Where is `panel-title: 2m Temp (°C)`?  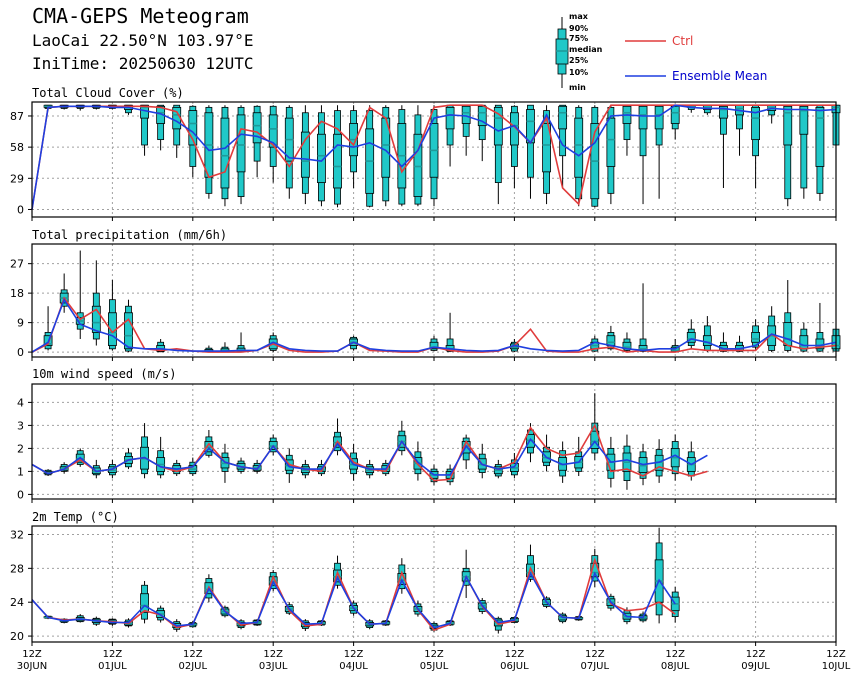
panel-title: 2m Temp (°C) is located at coordinates (75, 517).